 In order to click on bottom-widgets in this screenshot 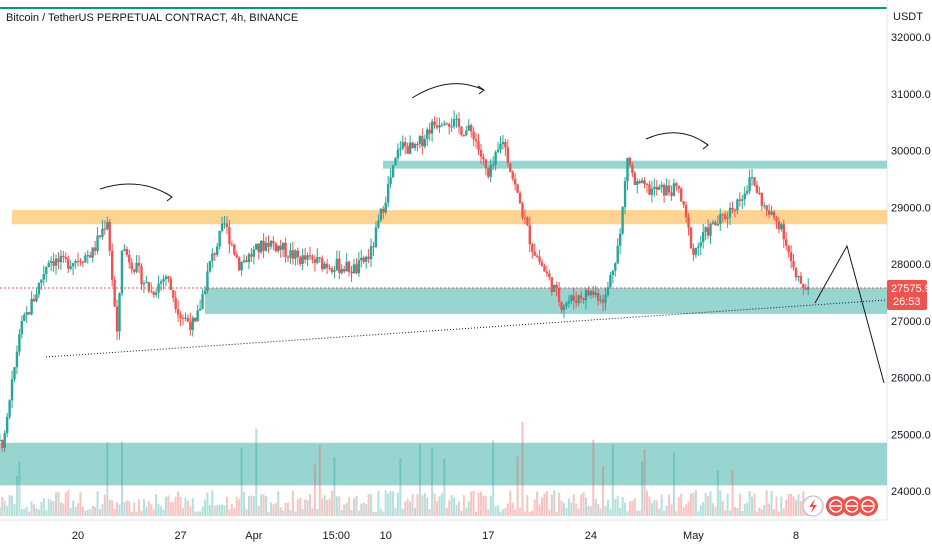, I will do `click(840, 506)`.